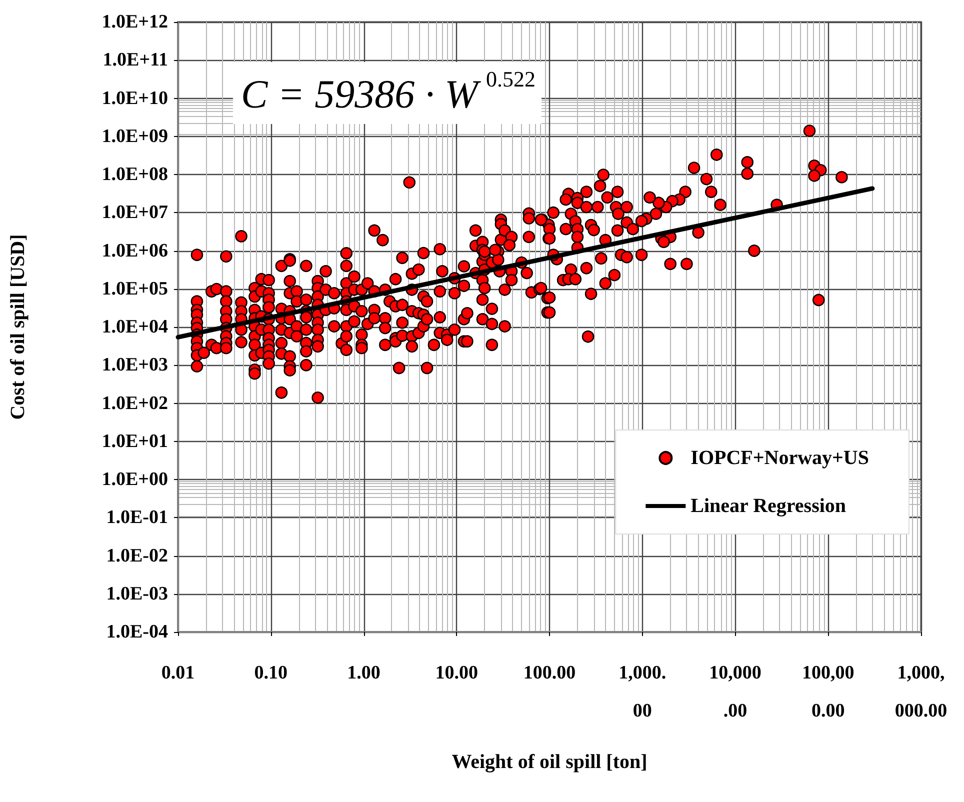 The width and height of the screenshot is (964, 802). Describe the element at coordinates (137, 632) in the screenshot. I see `y-tick-label: 1.0E-04` at that location.